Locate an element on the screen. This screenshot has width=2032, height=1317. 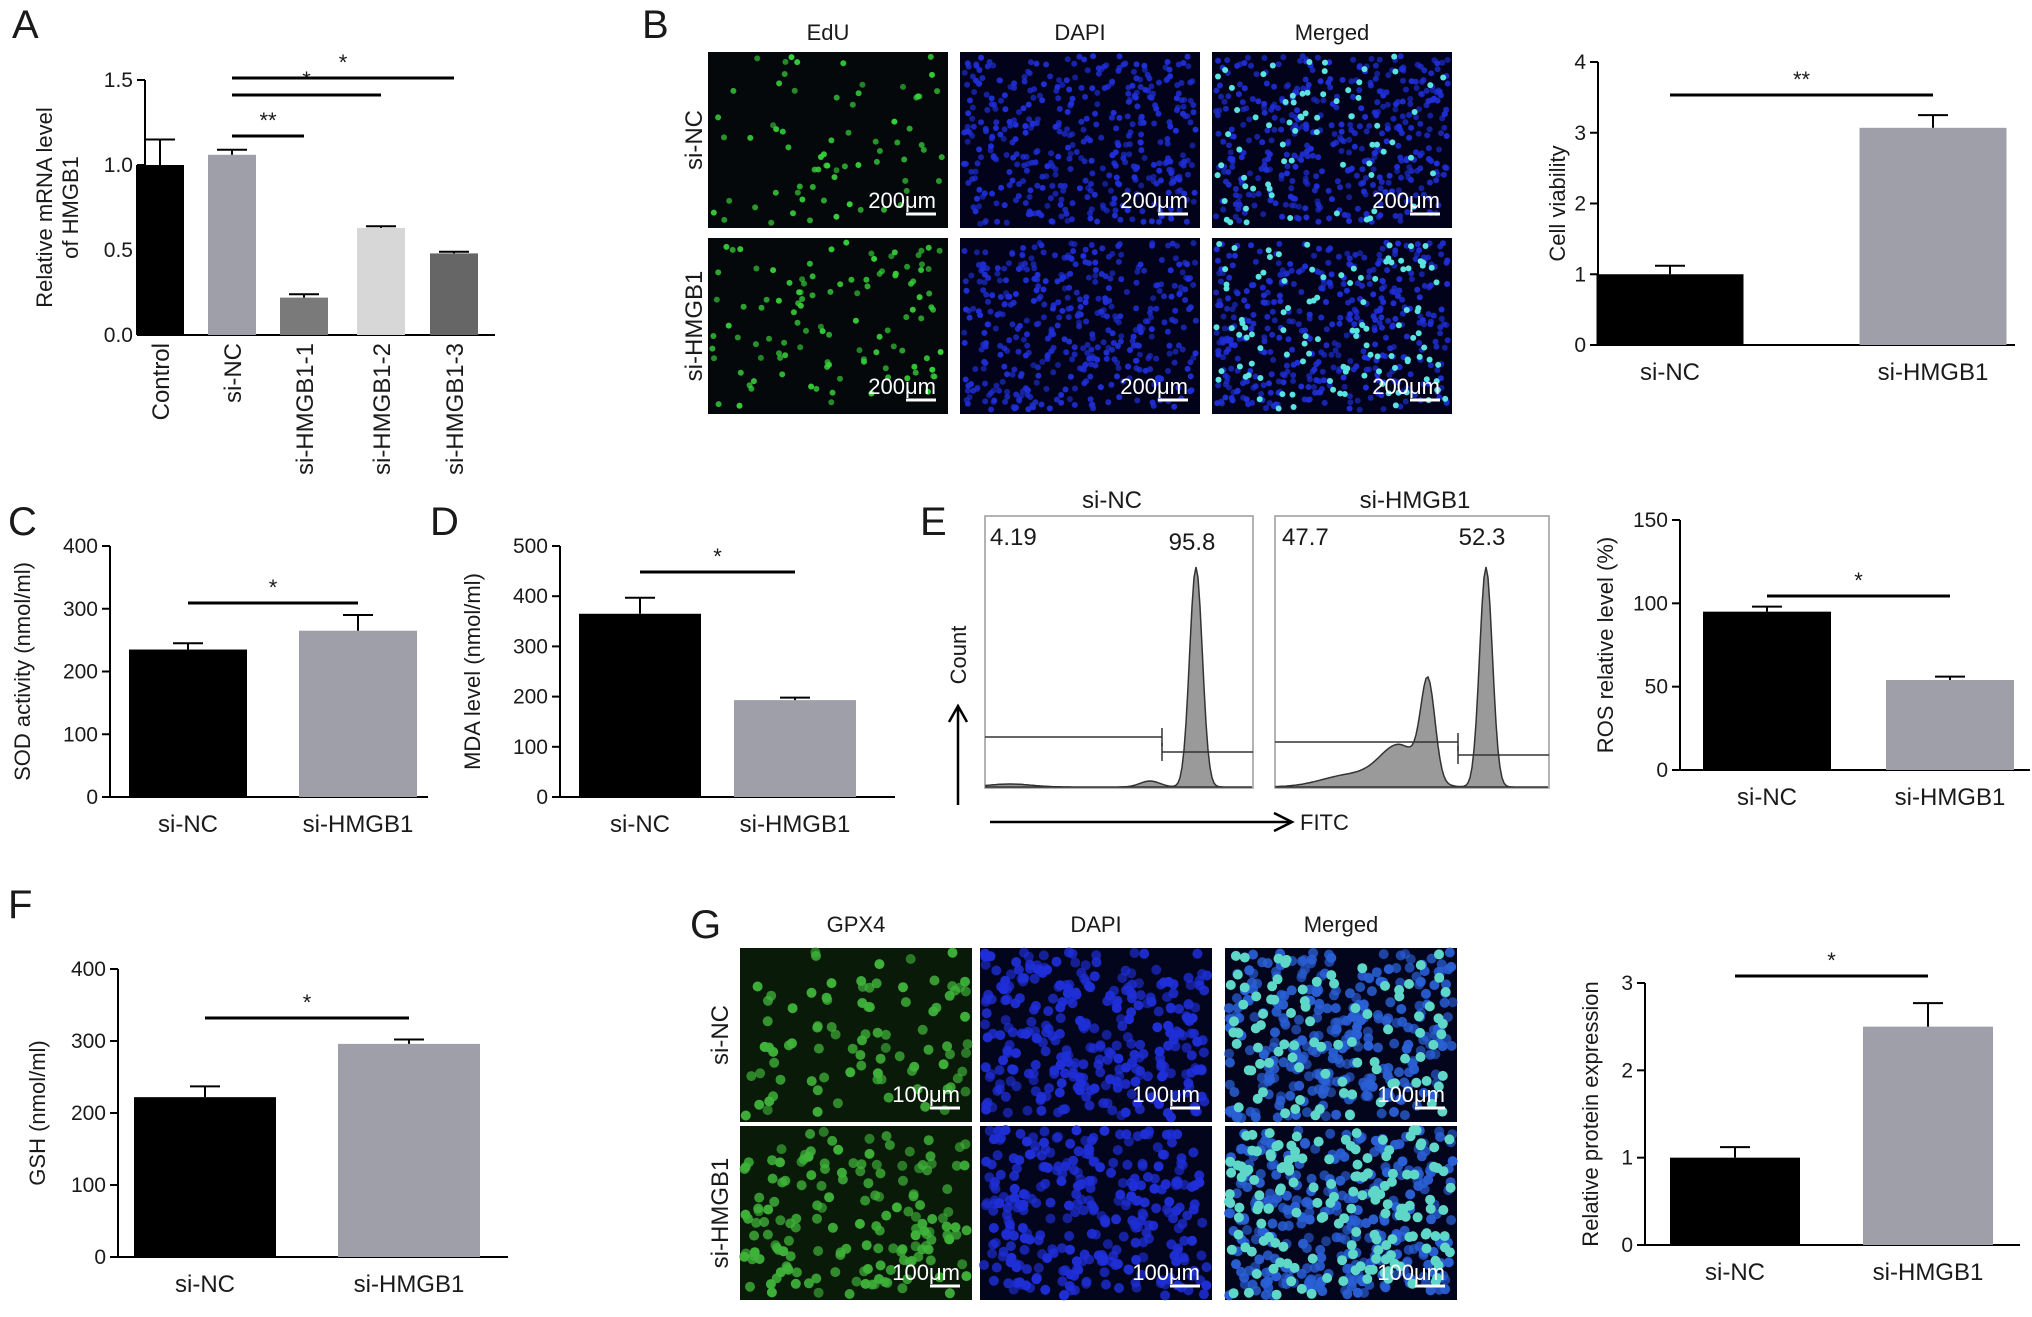
gate-right-si-nc is located at coordinates (1207, 752).